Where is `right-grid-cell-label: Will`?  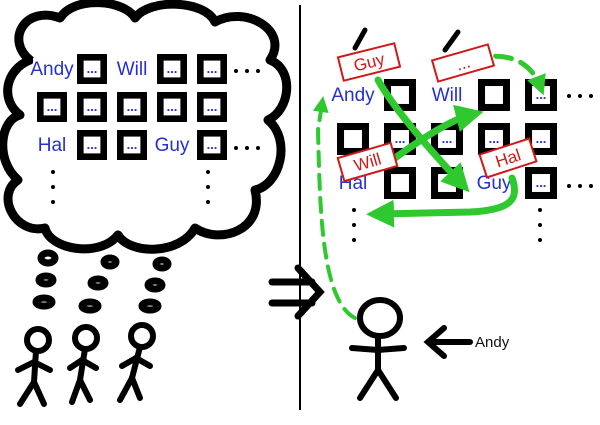
right-grid-cell-label: Will is located at coordinates (447, 95).